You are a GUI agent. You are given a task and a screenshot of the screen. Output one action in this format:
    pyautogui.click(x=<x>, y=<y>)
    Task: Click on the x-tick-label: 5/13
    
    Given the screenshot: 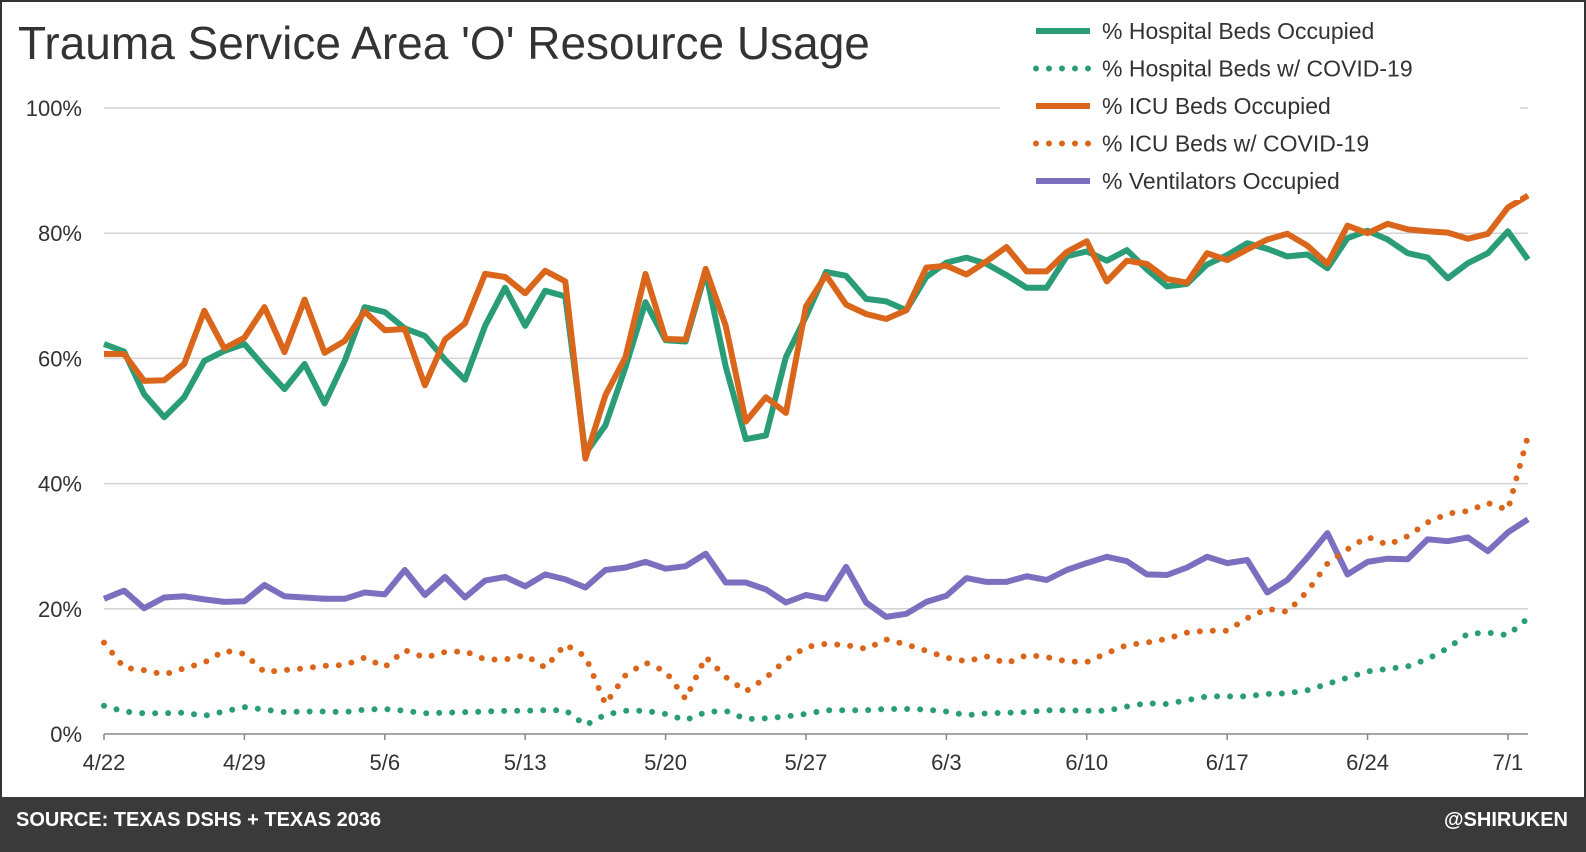 What is the action you would take?
    pyautogui.click(x=525, y=762)
    